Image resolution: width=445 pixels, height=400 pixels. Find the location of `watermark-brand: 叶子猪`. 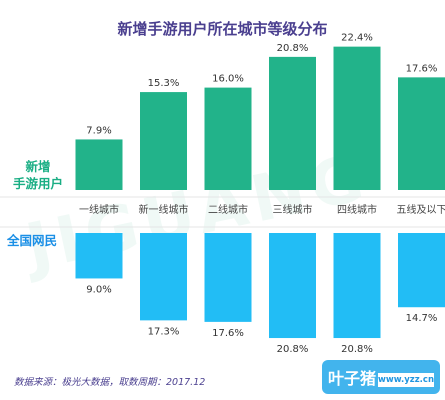

watermark-brand: 叶子猪 is located at coordinates (352, 378).